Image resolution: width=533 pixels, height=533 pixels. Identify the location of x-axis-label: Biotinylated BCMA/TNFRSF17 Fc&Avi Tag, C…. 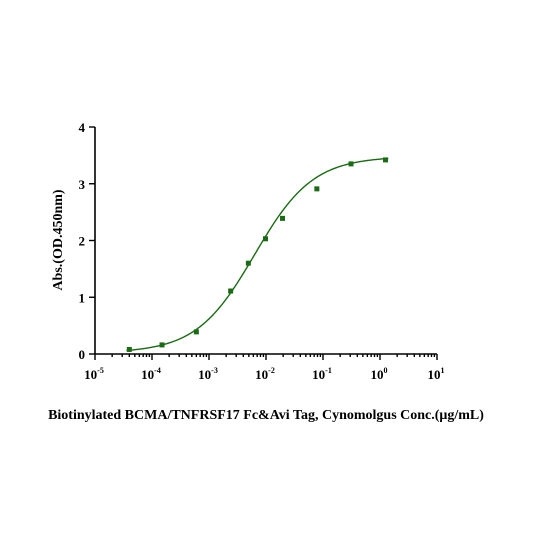
(266, 415).